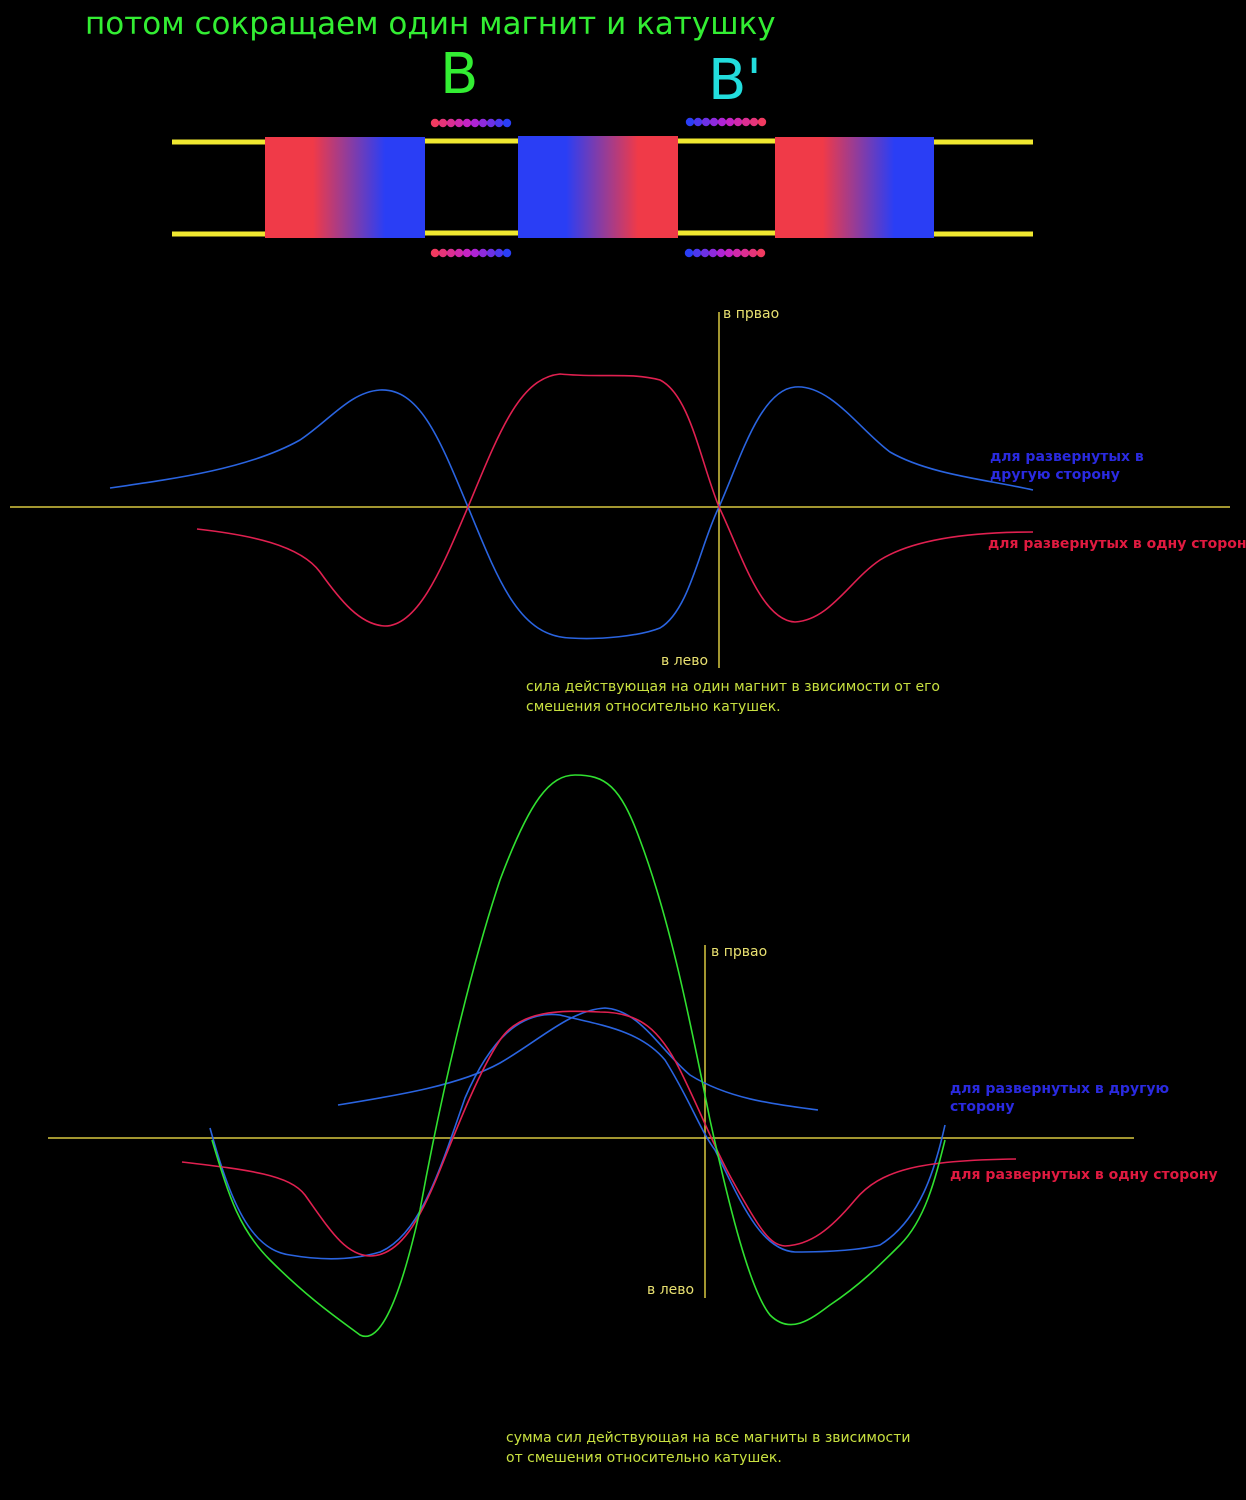 This screenshot has width=1246, height=1500. I want to click on chart2-curve-other-direction, so click(577, 1136).